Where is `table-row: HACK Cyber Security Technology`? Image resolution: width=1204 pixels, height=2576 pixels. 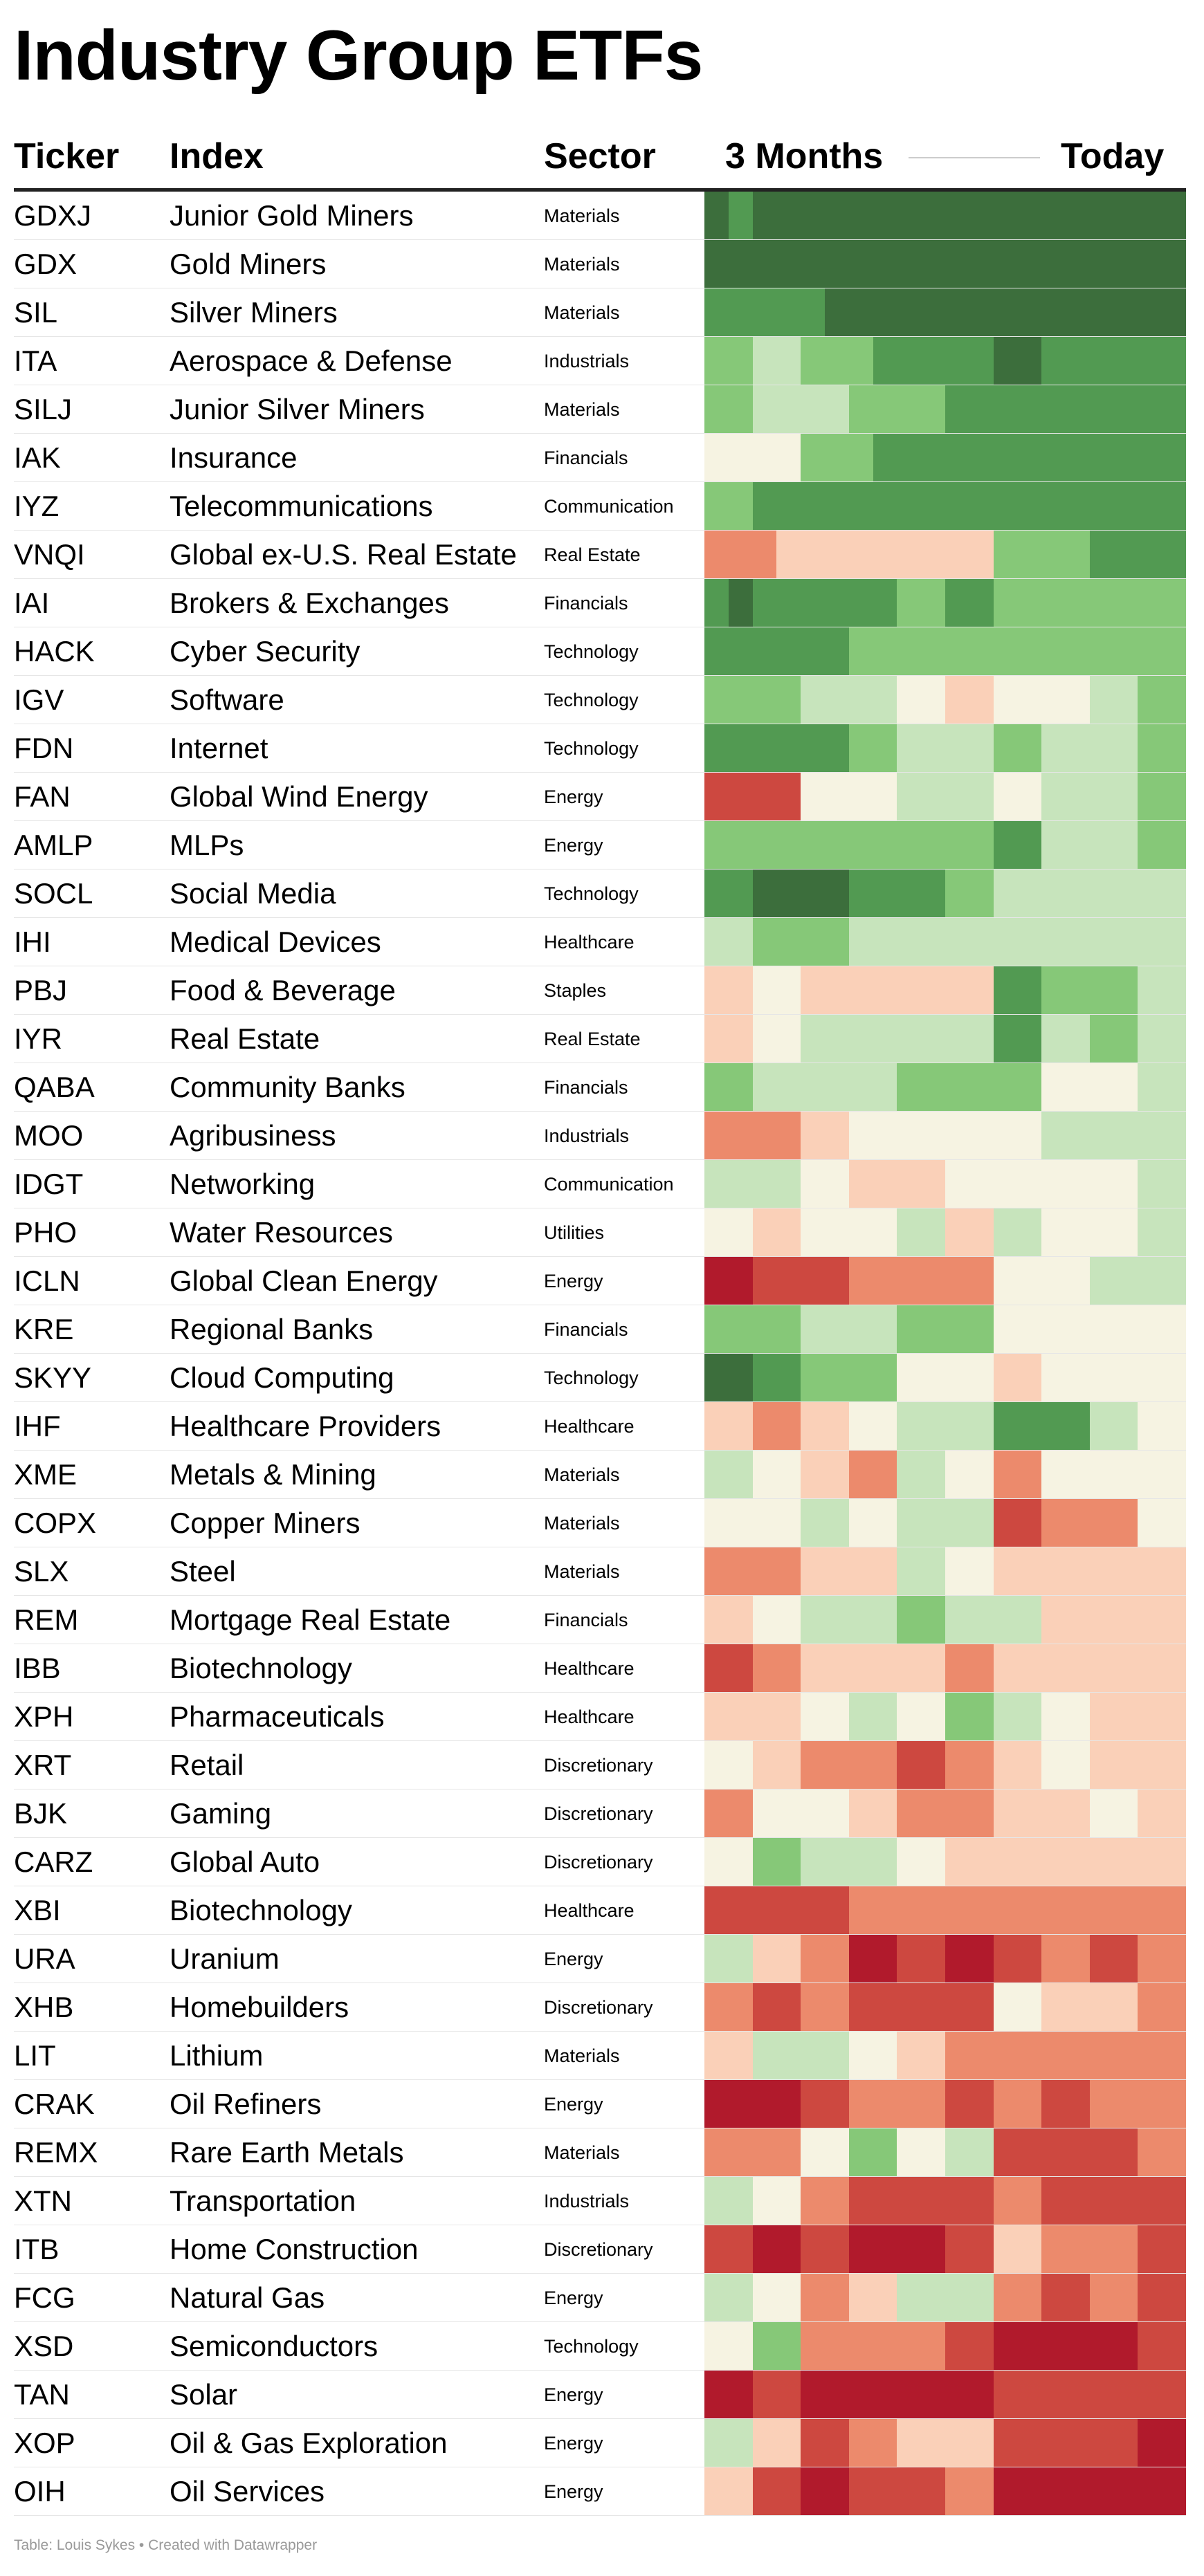 table-row: HACK Cyber Security Technology is located at coordinates (602, 651).